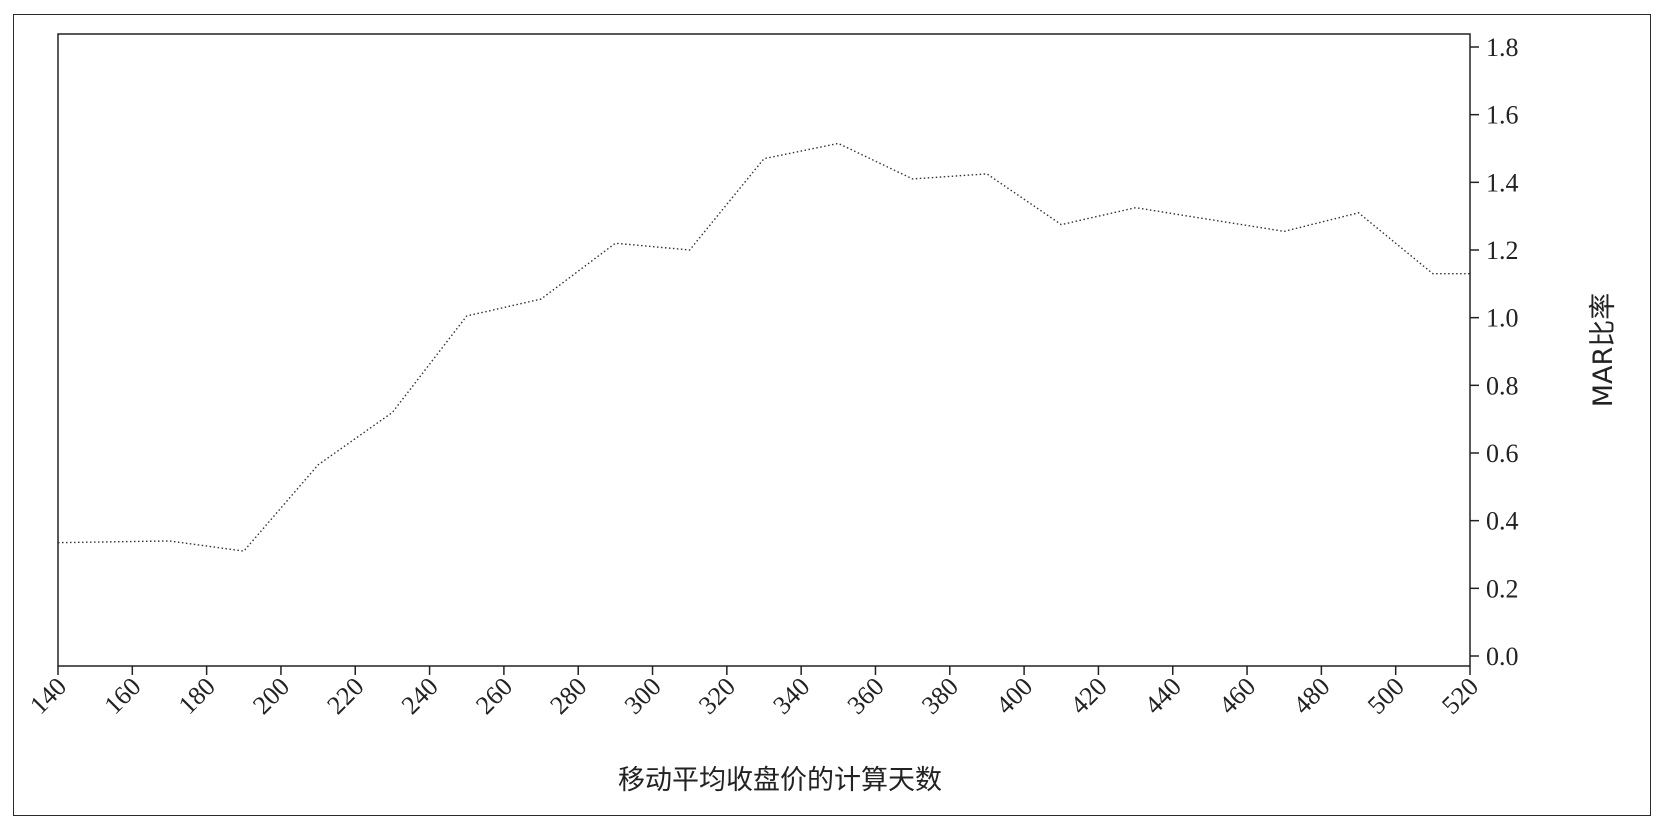 This screenshot has height=830, width=1666. What do you see at coordinates (1502, 521) in the screenshot?
I see `y-tick-label: 0.4` at bounding box center [1502, 521].